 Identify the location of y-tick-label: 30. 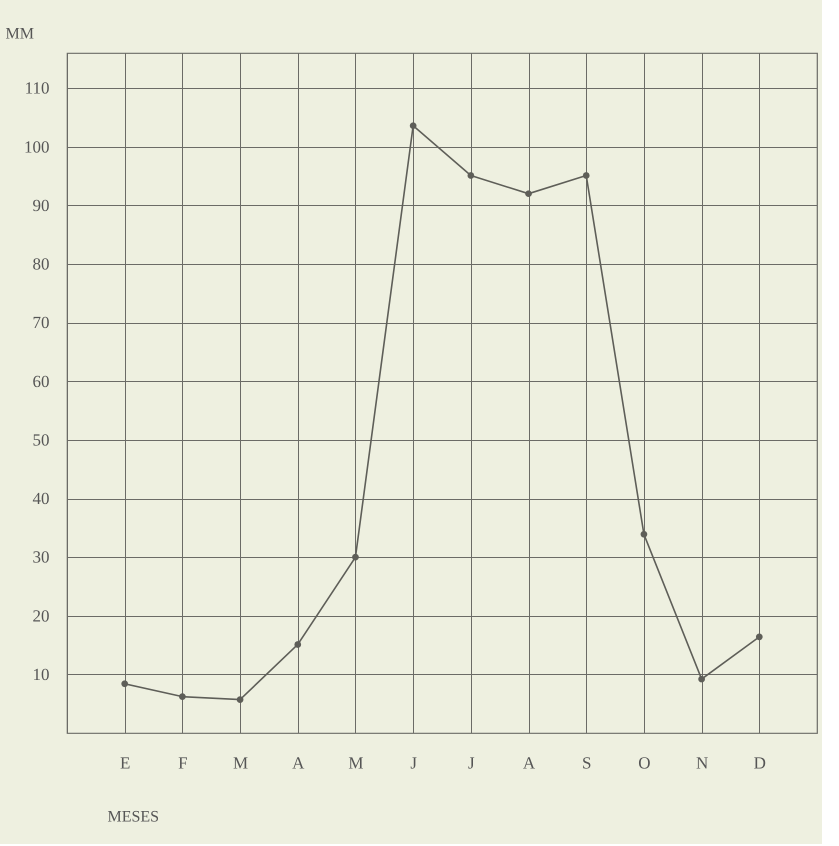
(41, 557).